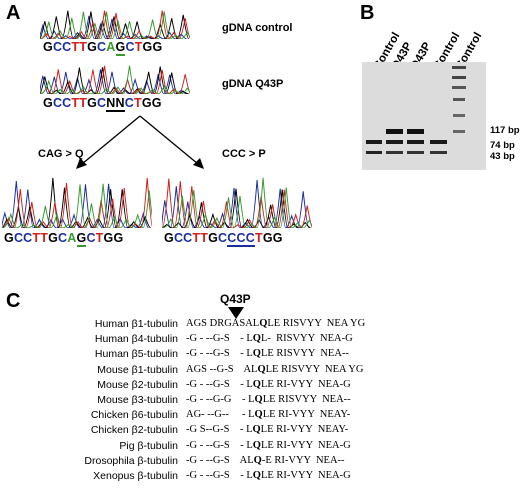 The width and height of the screenshot is (520, 499). What do you see at coordinates (415, 131) in the screenshot?
I see `band-q43p2-117bp` at bounding box center [415, 131].